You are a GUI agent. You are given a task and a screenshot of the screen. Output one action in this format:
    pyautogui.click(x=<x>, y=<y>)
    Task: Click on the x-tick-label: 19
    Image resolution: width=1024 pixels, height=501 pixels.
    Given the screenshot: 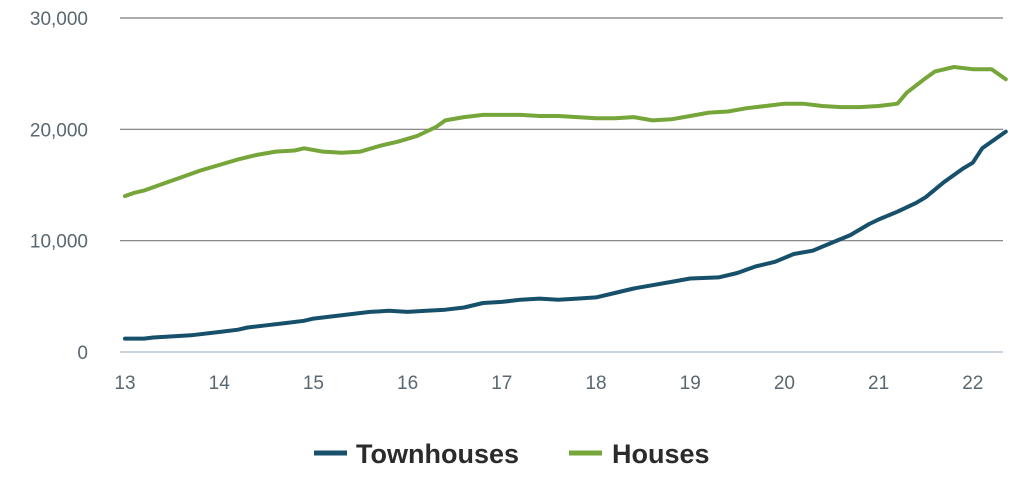 What is the action you would take?
    pyautogui.click(x=690, y=383)
    